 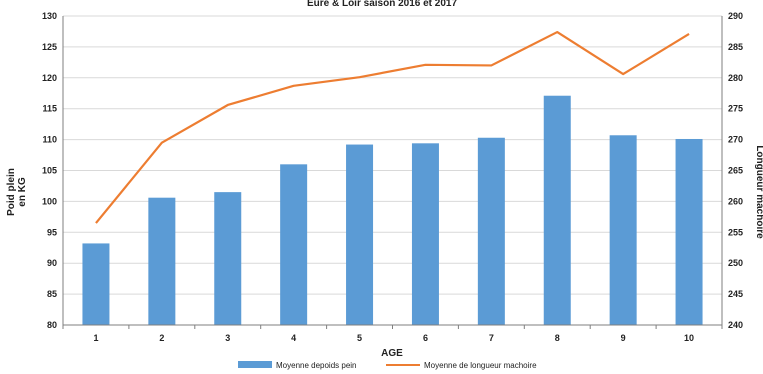 I want to click on y2-tick-label: 280, so click(x=735, y=78).